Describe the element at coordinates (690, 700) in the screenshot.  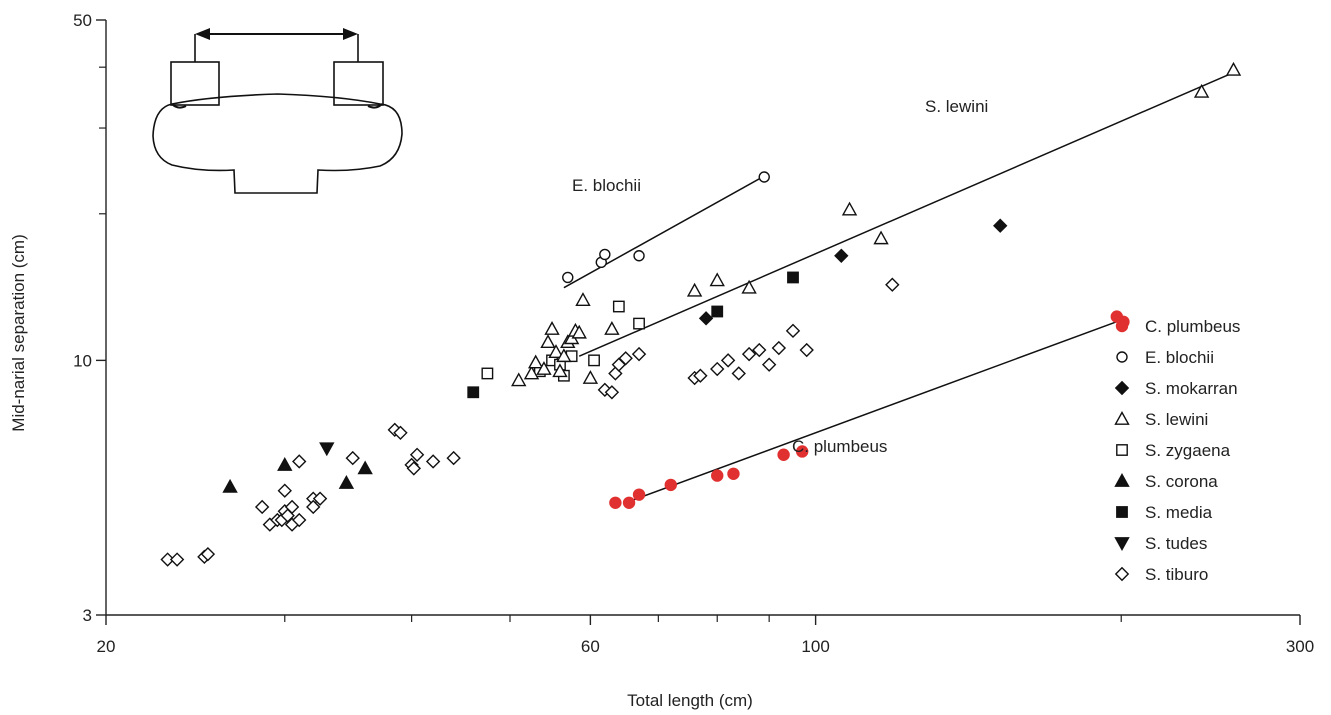
I see `x-axis-label: Total length (cm)` at that location.